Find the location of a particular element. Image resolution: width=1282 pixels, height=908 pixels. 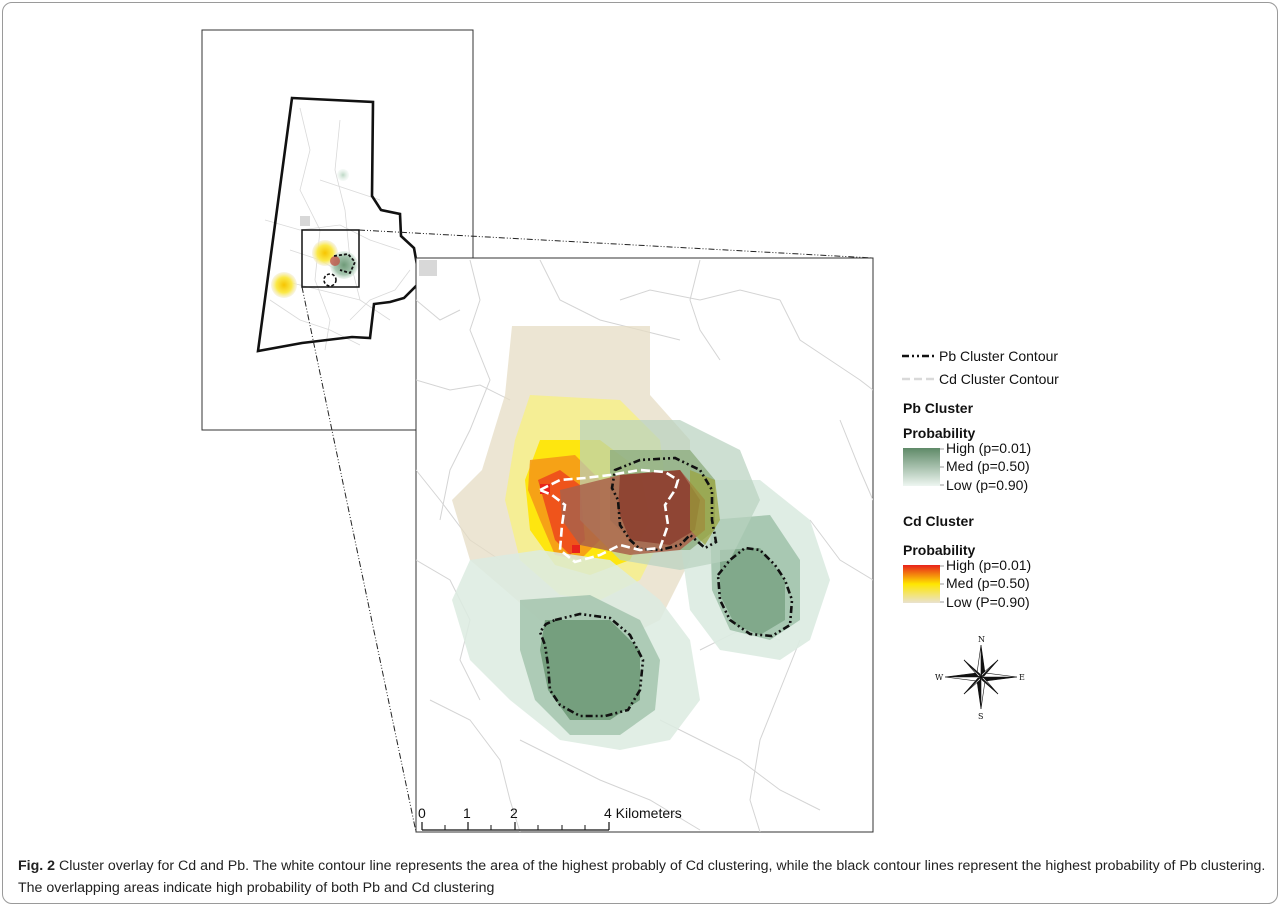

overview-pb-contour is located at coordinates (345, 264).